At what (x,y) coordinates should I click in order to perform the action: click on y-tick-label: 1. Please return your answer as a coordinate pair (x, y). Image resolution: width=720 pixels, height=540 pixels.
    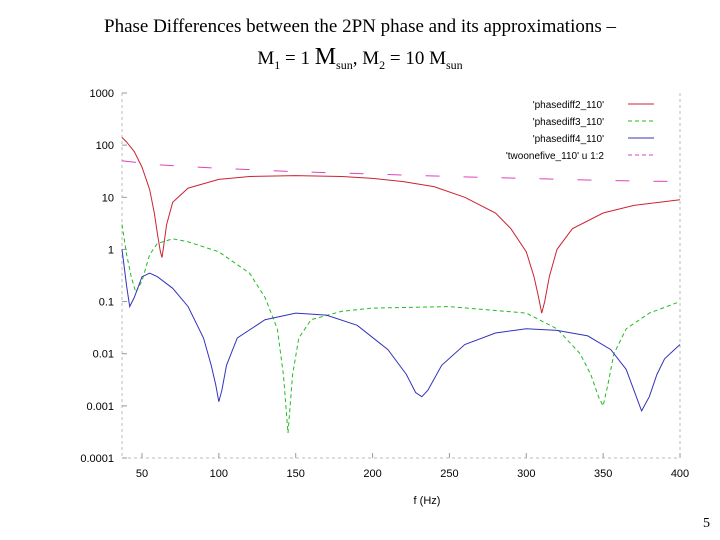
    Looking at the image, I should click on (111, 250).